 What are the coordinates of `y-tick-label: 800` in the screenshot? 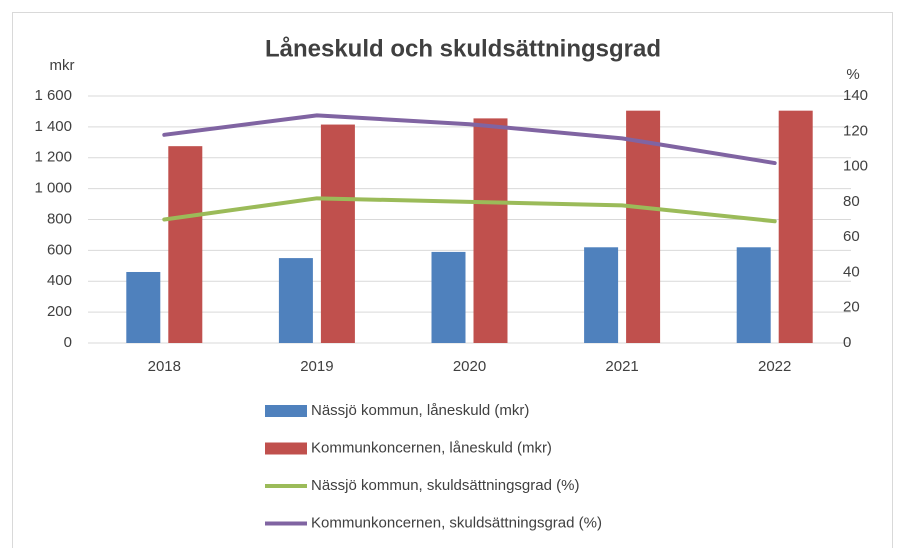 It's located at (59, 218).